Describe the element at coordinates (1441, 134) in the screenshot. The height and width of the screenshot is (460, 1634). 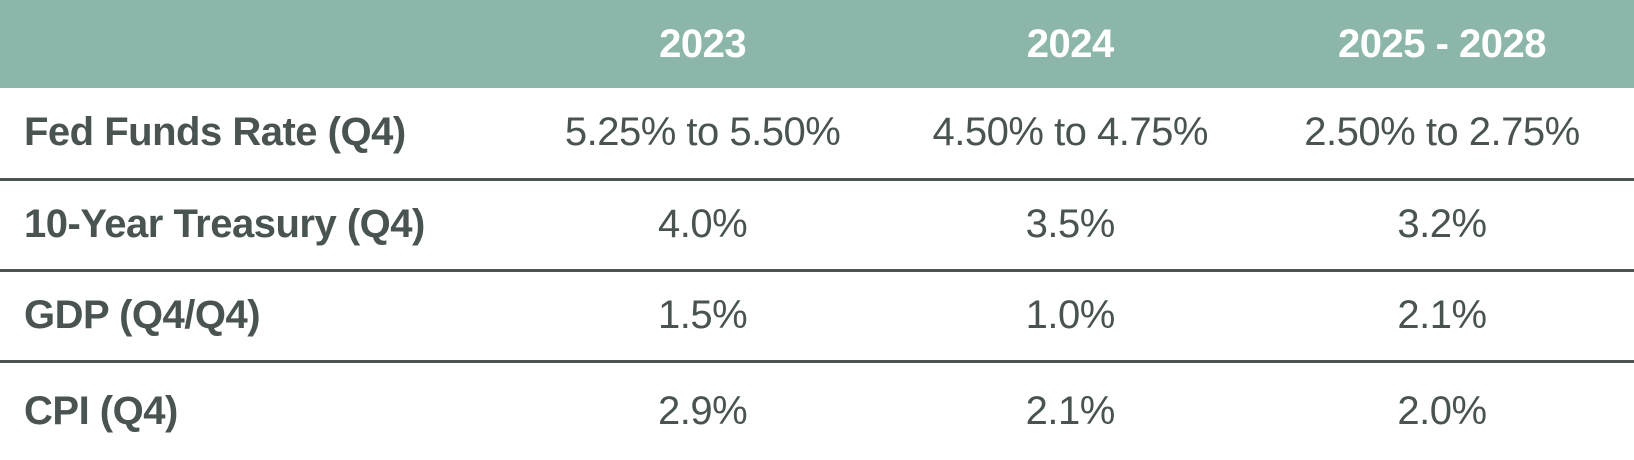
I see `cell-fed-funds-2025-2028: 2.50% to 2.75%` at that location.